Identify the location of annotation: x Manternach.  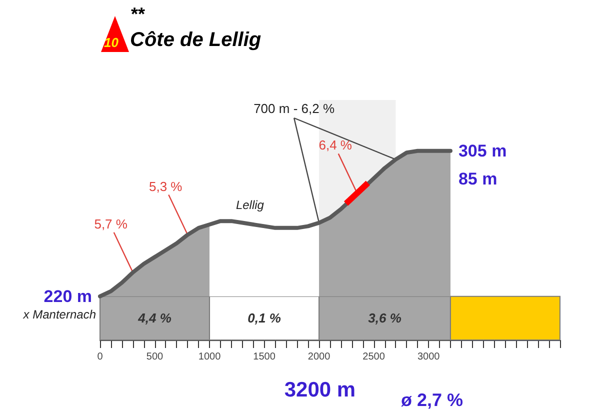
(59, 314).